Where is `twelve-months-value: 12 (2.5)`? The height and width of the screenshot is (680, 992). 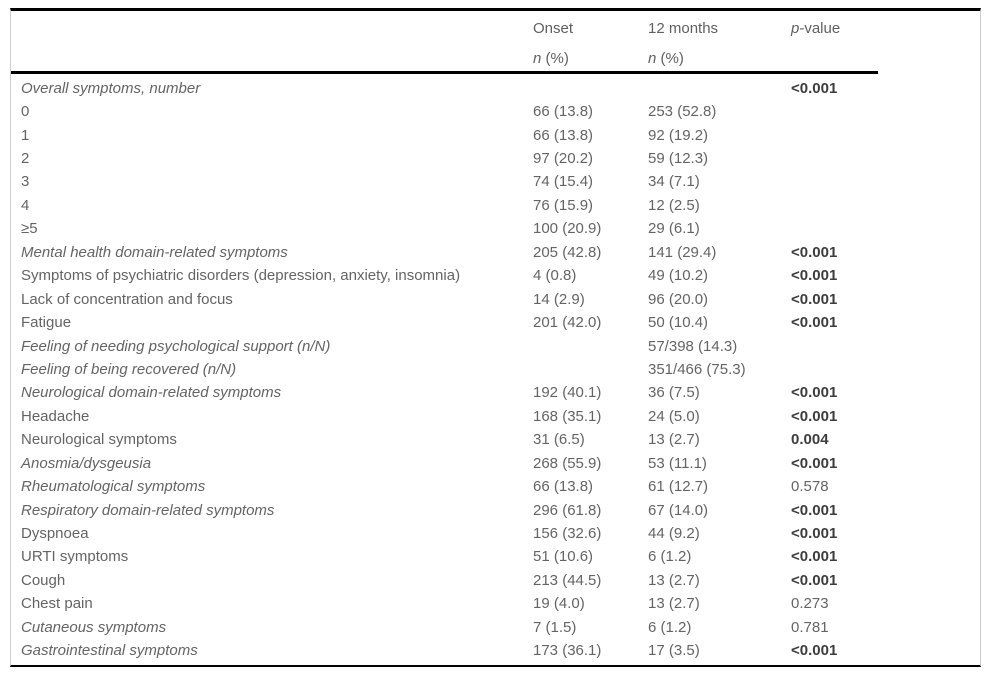 twelve-months-value: 12 (2.5) is located at coordinates (674, 205).